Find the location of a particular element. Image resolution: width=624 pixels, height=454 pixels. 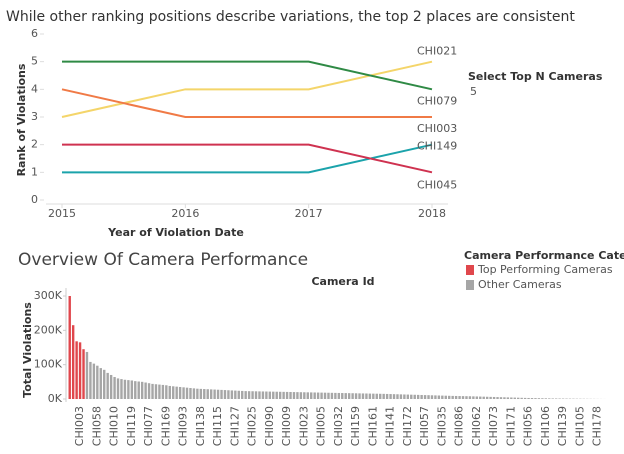

x-tick-label: 2017 is located at coordinates (309, 213).